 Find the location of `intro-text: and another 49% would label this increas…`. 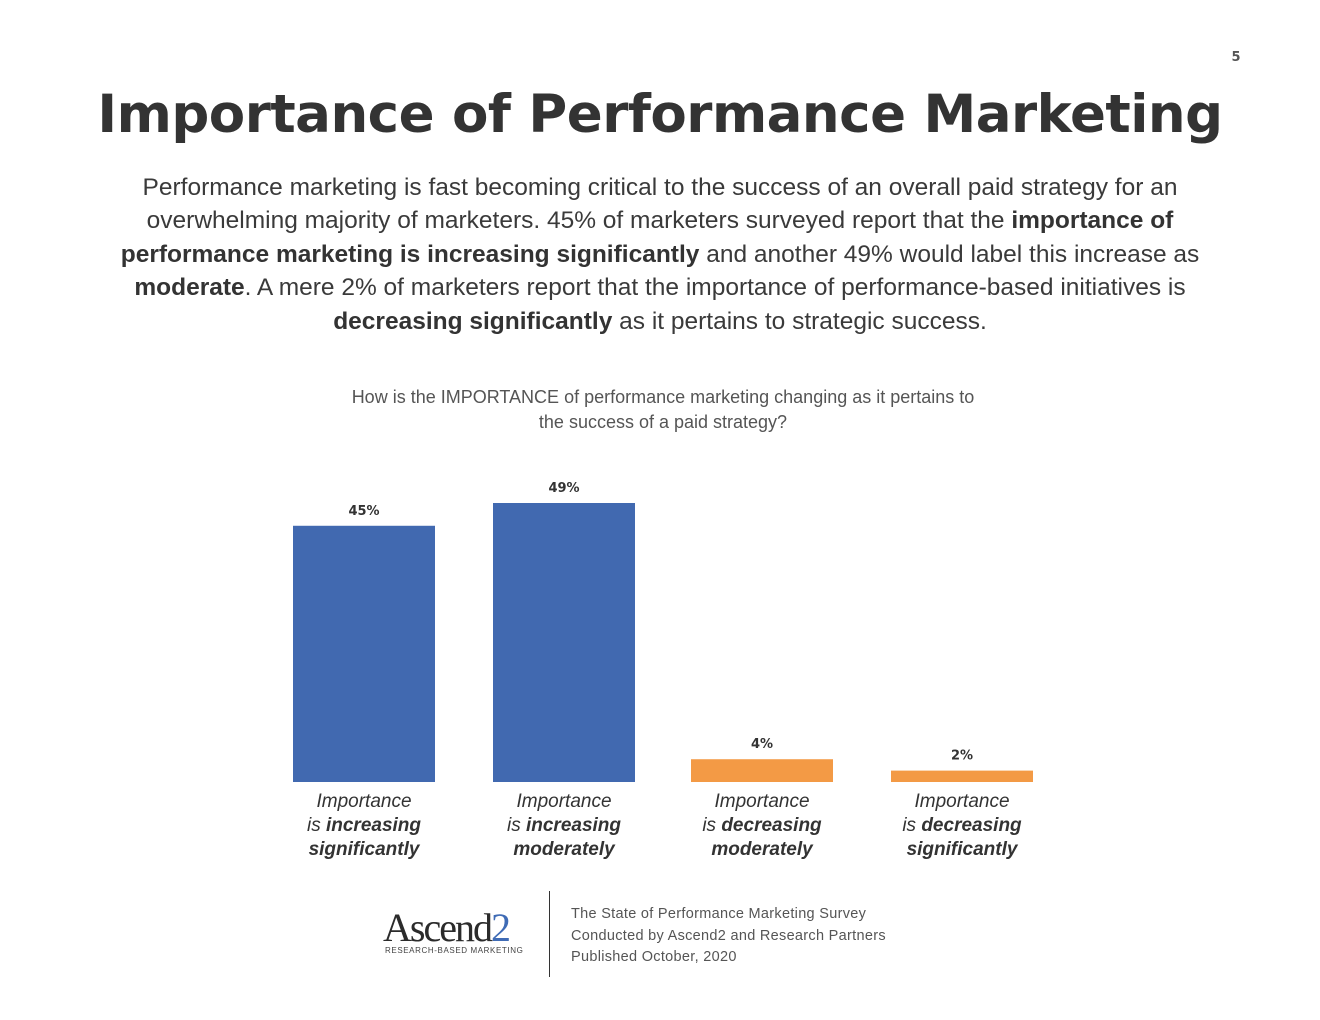

intro-text: and another 49% would label this increas… is located at coordinates (949, 254).